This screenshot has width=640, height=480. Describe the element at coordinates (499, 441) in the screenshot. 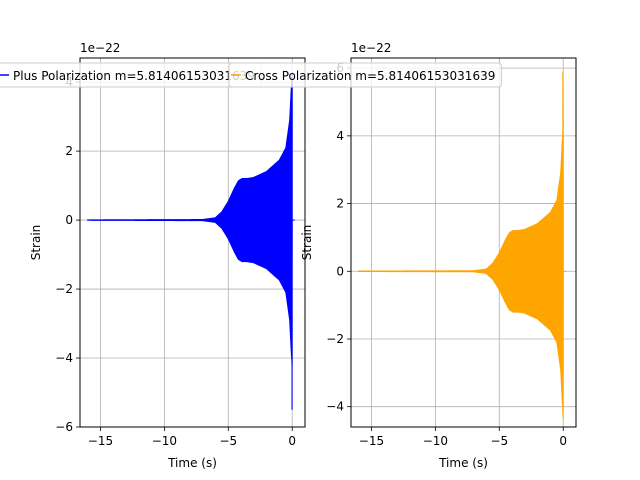

I see `cross-xtick-label--5: −5` at that location.